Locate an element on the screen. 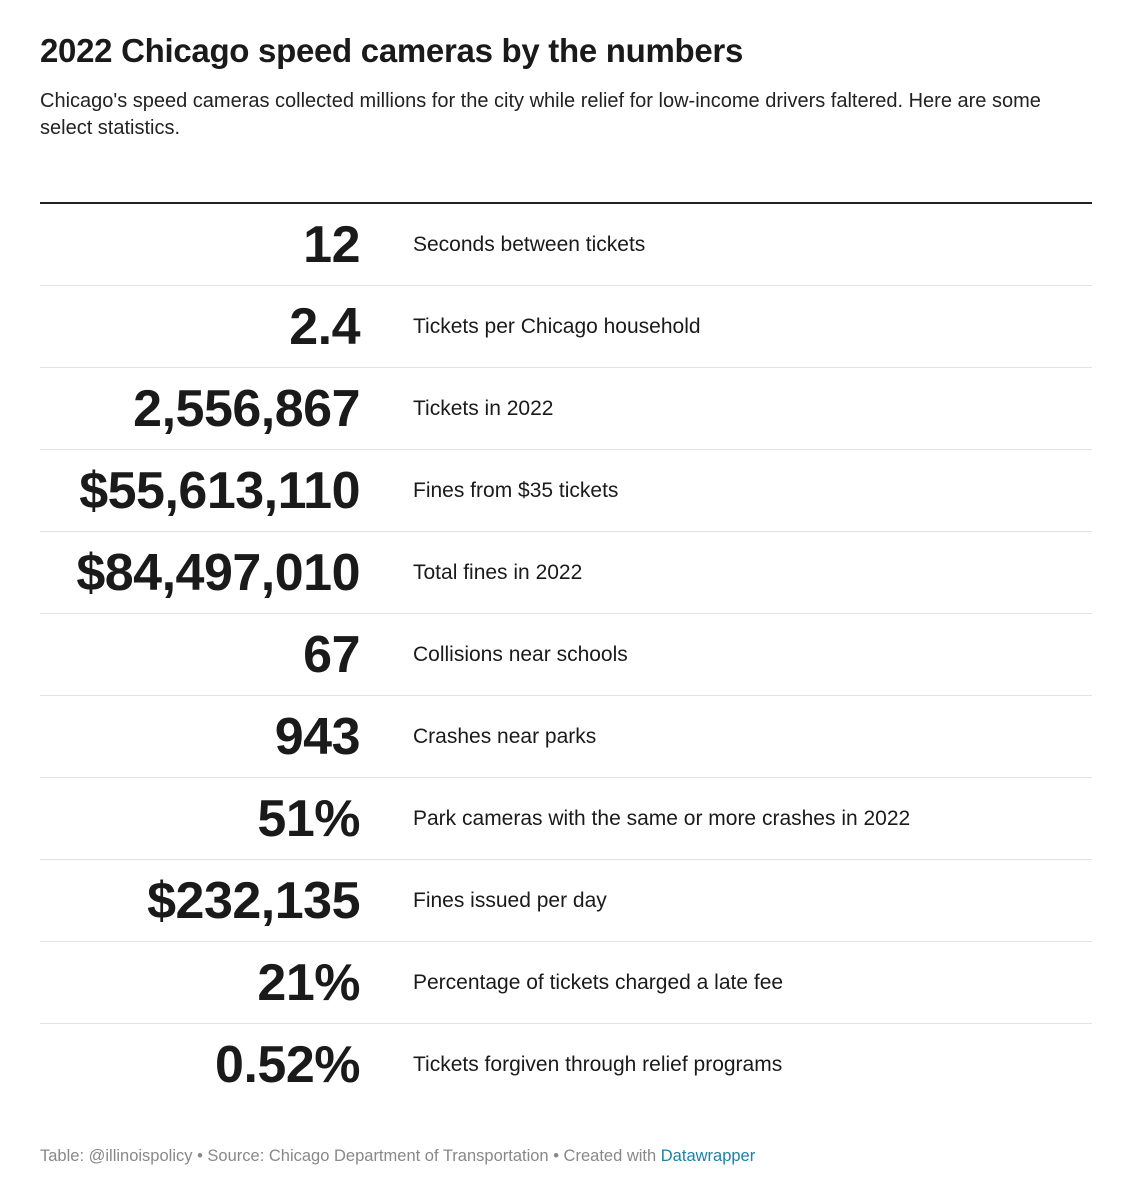  table-row: 2.4 Tickets per Chicago household is located at coordinates (566, 327).